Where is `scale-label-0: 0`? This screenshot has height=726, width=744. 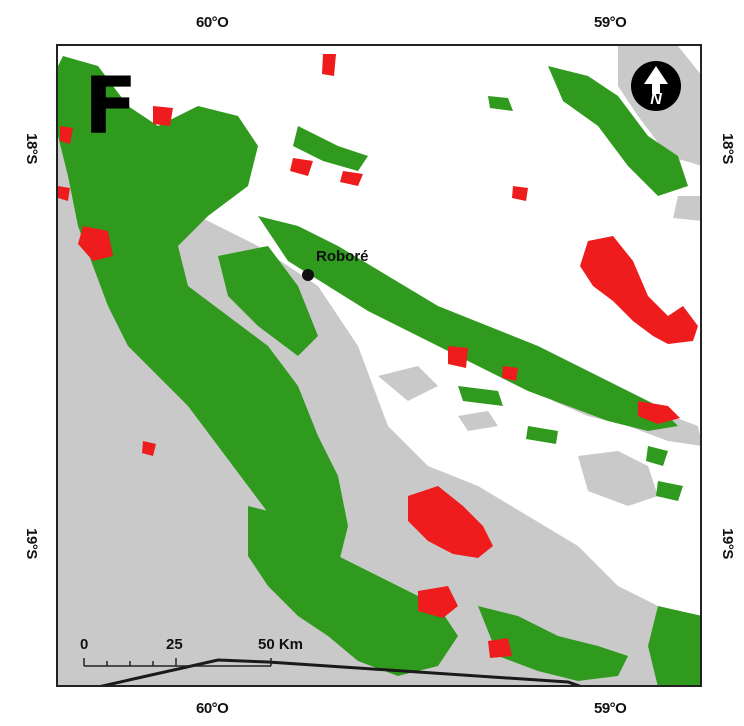 scale-label-0: 0 is located at coordinates (84, 644).